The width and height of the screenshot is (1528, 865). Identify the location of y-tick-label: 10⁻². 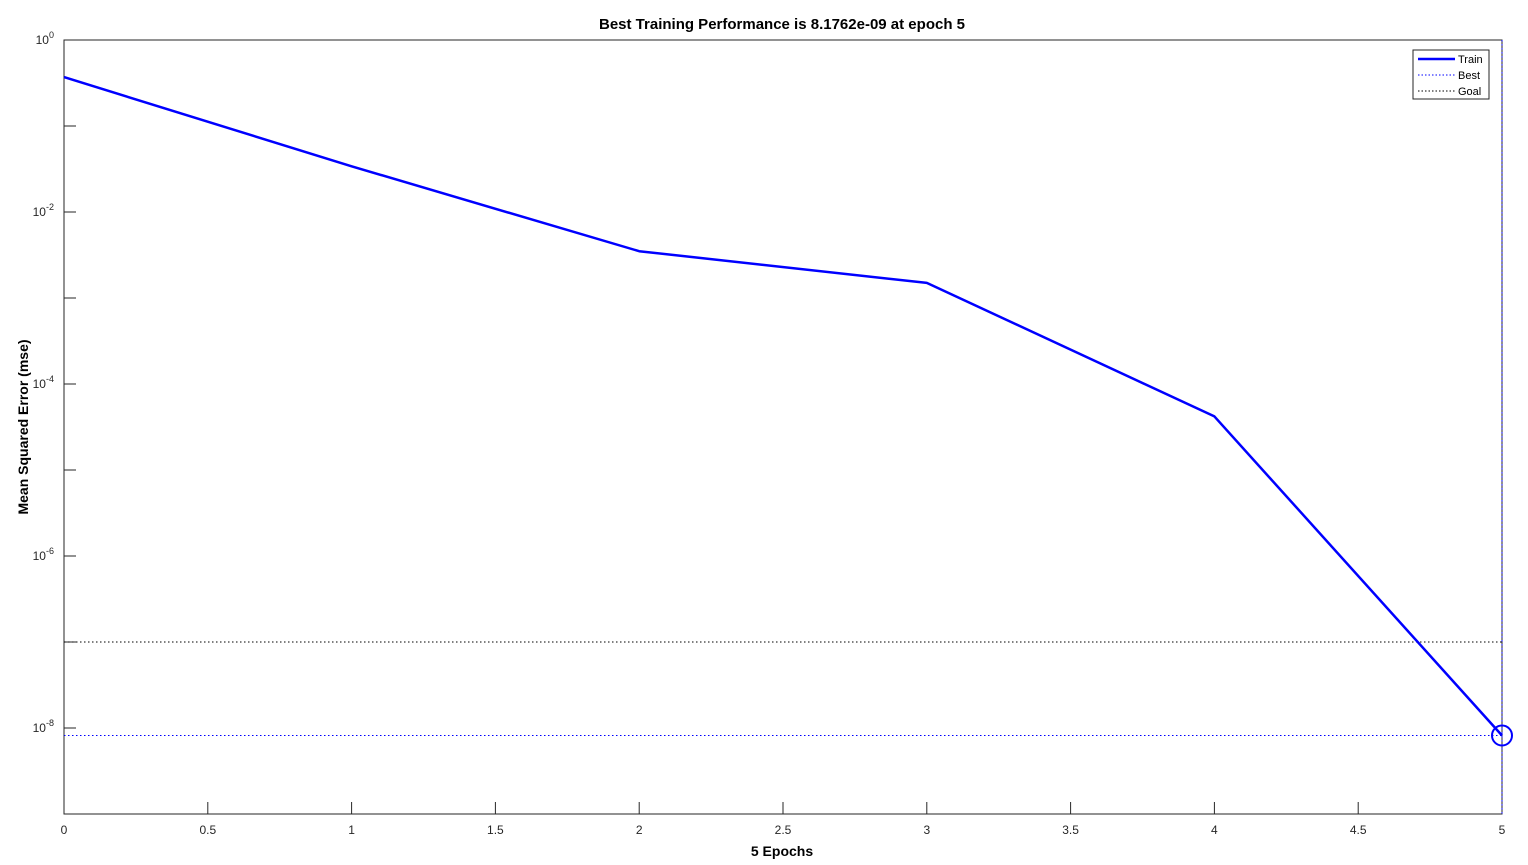
(43, 210).